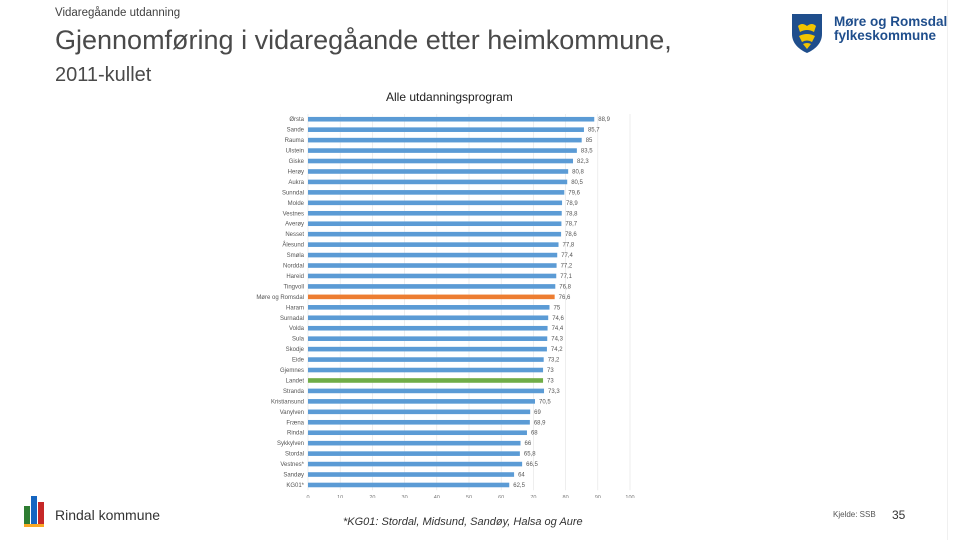 Image resolution: width=960 pixels, height=540 pixels. Describe the element at coordinates (572, 204) in the screenshot. I see `data-label: 78,9` at that location.